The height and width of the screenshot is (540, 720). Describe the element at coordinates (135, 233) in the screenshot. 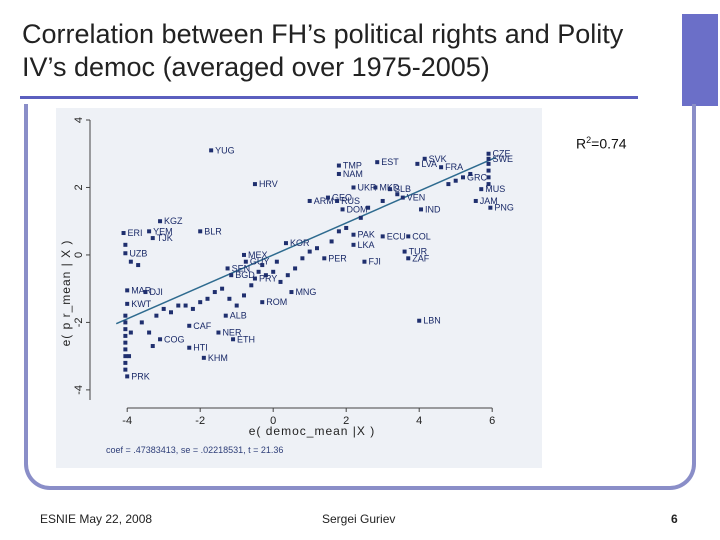

I see `point-label: ERI` at that location.